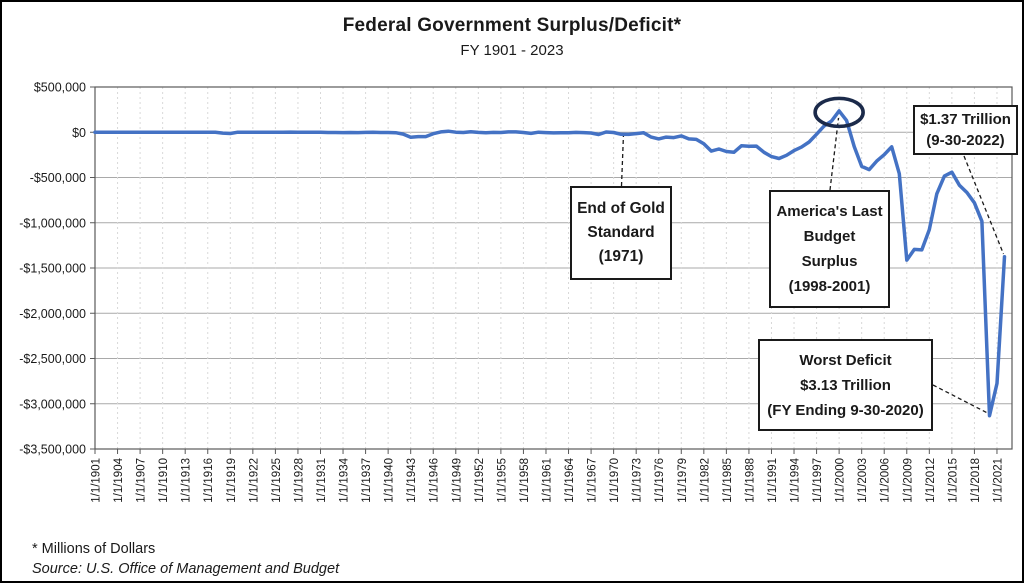 The height and width of the screenshot is (583, 1024). What do you see at coordinates (998, 480) in the screenshot?
I see `x-tick-label: 1/1/2021` at bounding box center [998, 480].